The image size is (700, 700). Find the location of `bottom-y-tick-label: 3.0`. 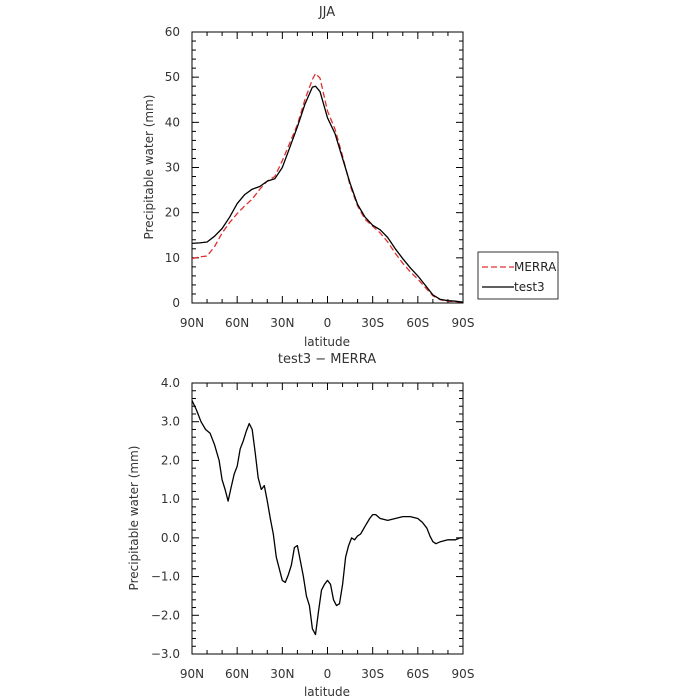

bottom-y-tick-label: 3.0 is located at coordinates (170, 422).